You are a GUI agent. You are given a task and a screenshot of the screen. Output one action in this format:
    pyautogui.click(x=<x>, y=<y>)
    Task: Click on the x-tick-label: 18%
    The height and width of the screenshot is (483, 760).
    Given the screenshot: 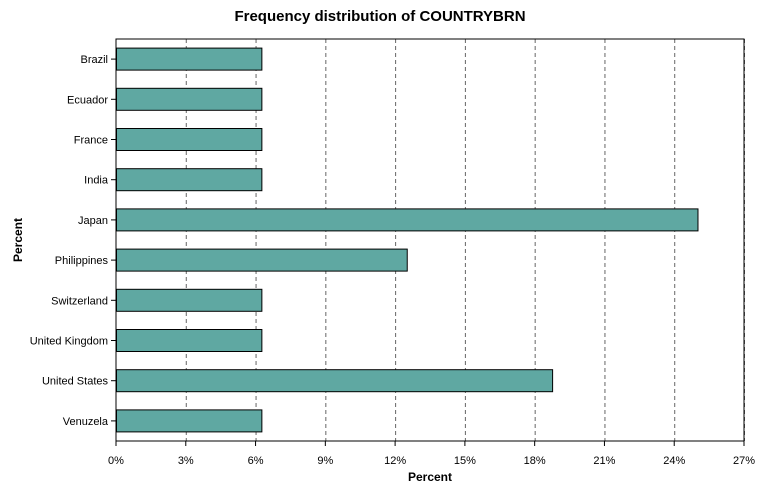 What is the action you would take?
    pyautogui.click(x=535, y=461)
    